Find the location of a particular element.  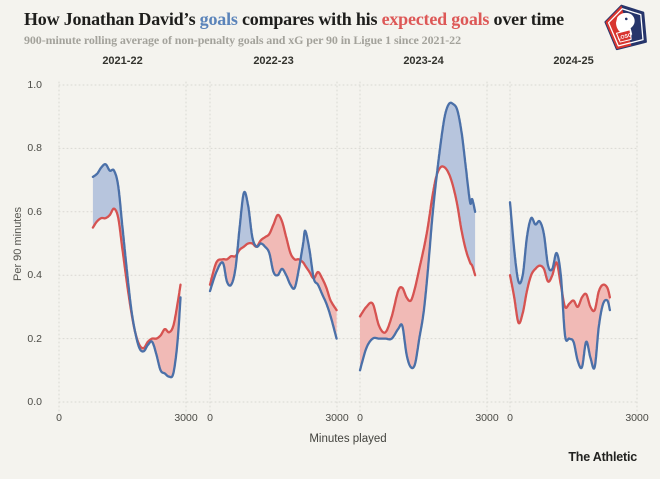

y-tick-label: 0.6 is located at coordinates (34, 211).